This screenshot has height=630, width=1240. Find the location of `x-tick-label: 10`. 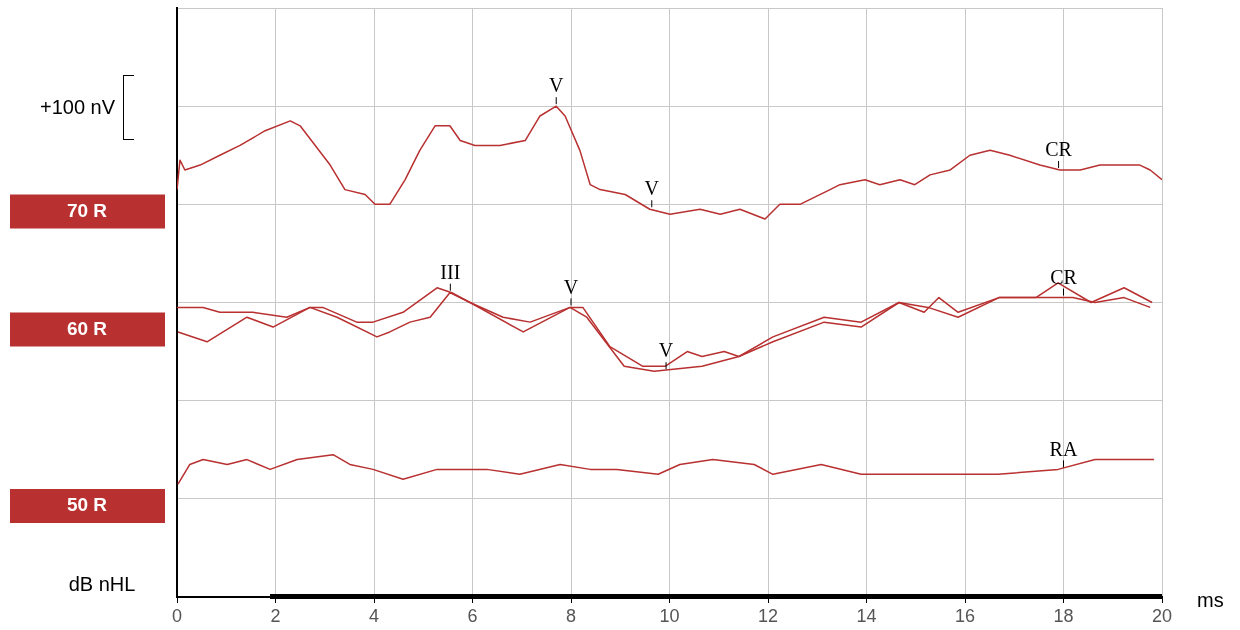

x-tick-label: 10 is located at coordinates (669, 615).